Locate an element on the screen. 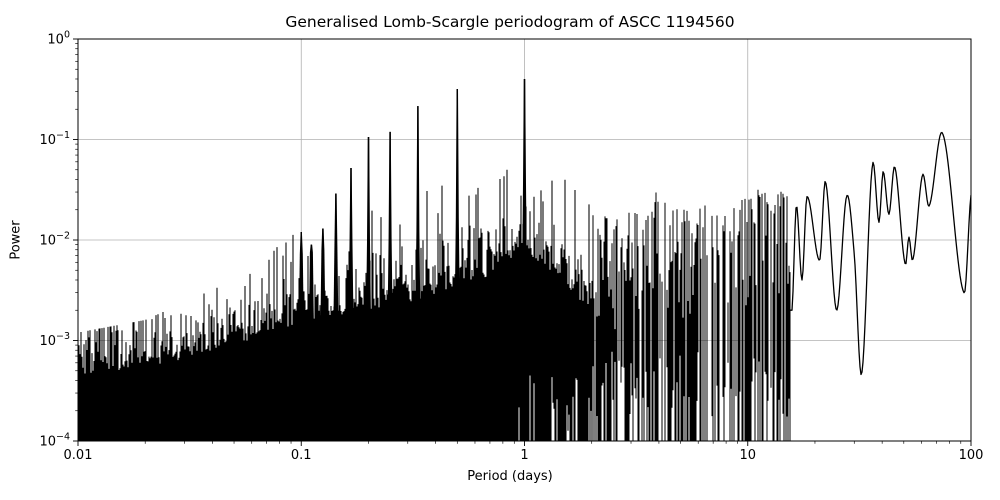 The height and width of the screenshot is (500, 1000). svg-text: 10⁻³ is located at coordinates (54, 340).